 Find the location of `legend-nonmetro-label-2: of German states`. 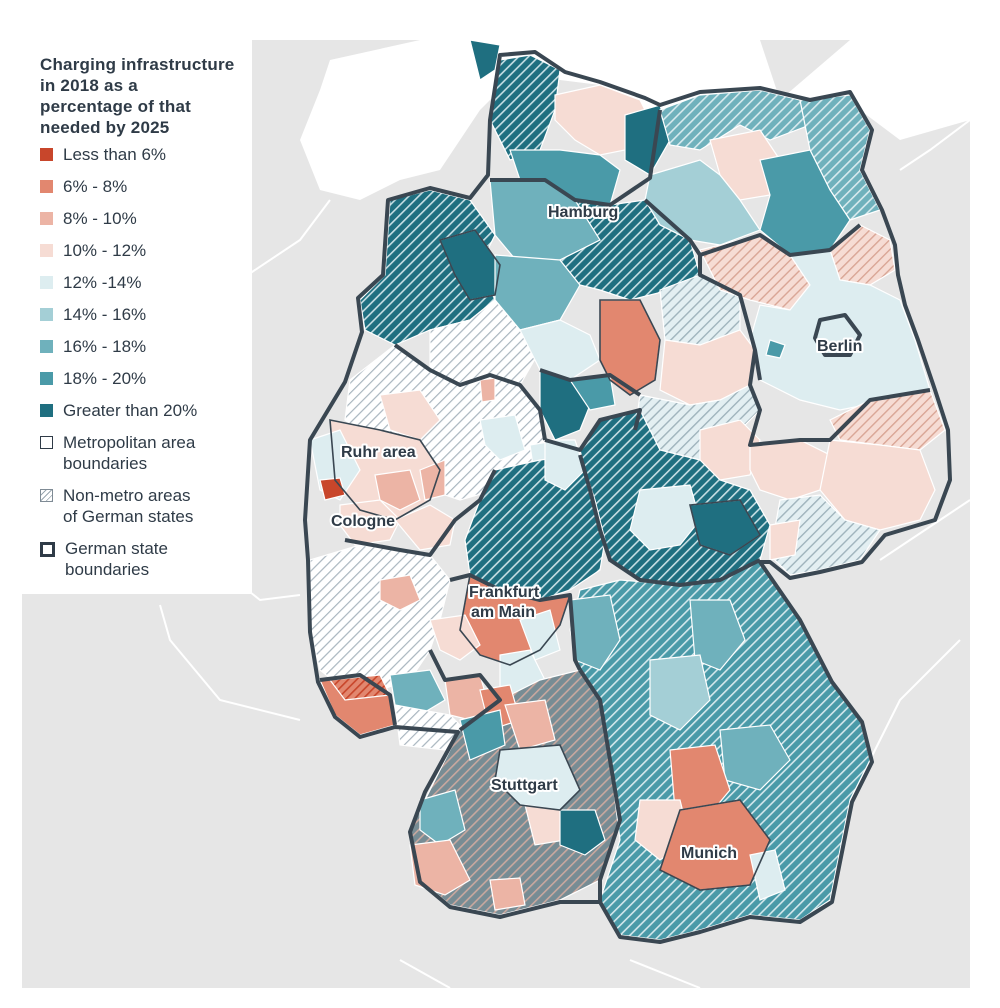

legend-nonmetro-label-2: of German states is located at coordinates (128, 516).